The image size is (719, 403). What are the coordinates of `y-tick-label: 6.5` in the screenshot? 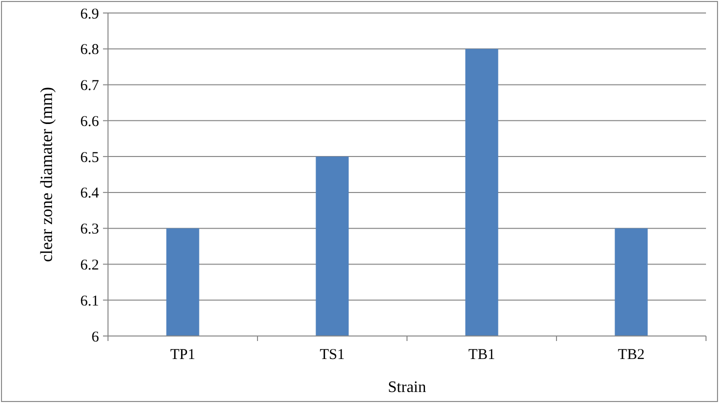 It's located at (89, 158).